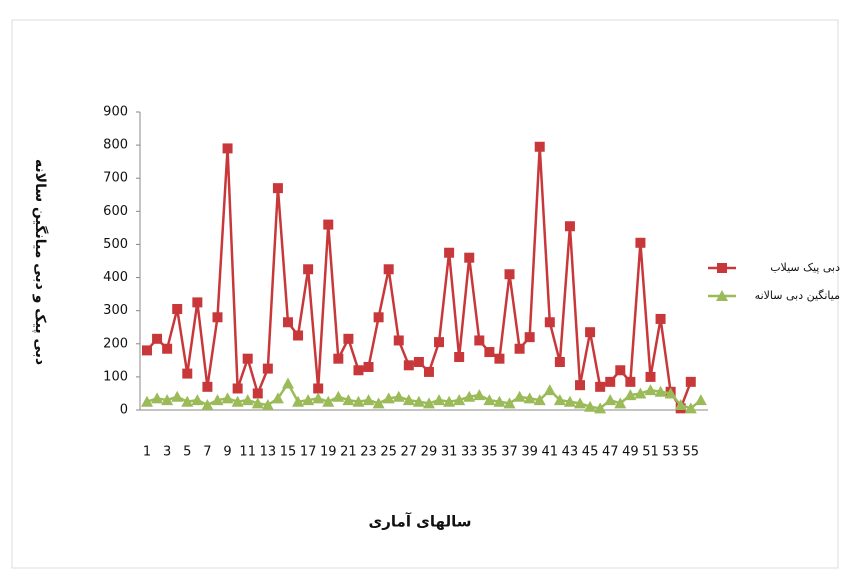 The height and width of the screenshot is (571, 842). What do you see at coordinates (115, 145) in the screenshot?
I see `y-tick-label: 800` at bounding box center [115, 145].